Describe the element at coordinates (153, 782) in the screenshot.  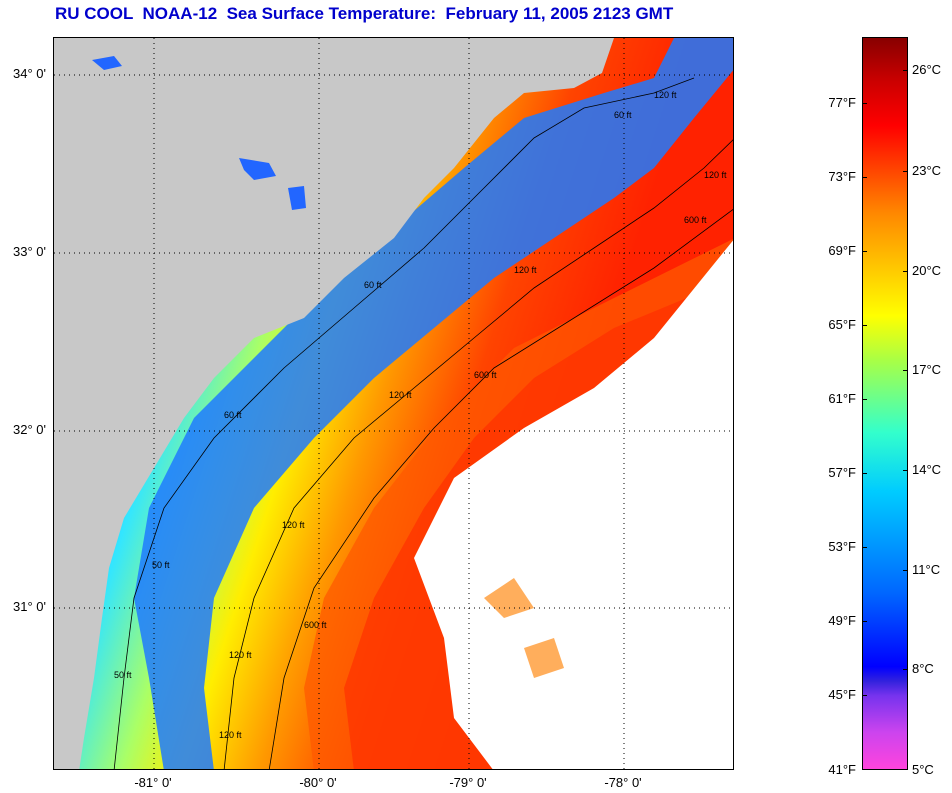
I see `longitude-label: -81° 0'` at that location.